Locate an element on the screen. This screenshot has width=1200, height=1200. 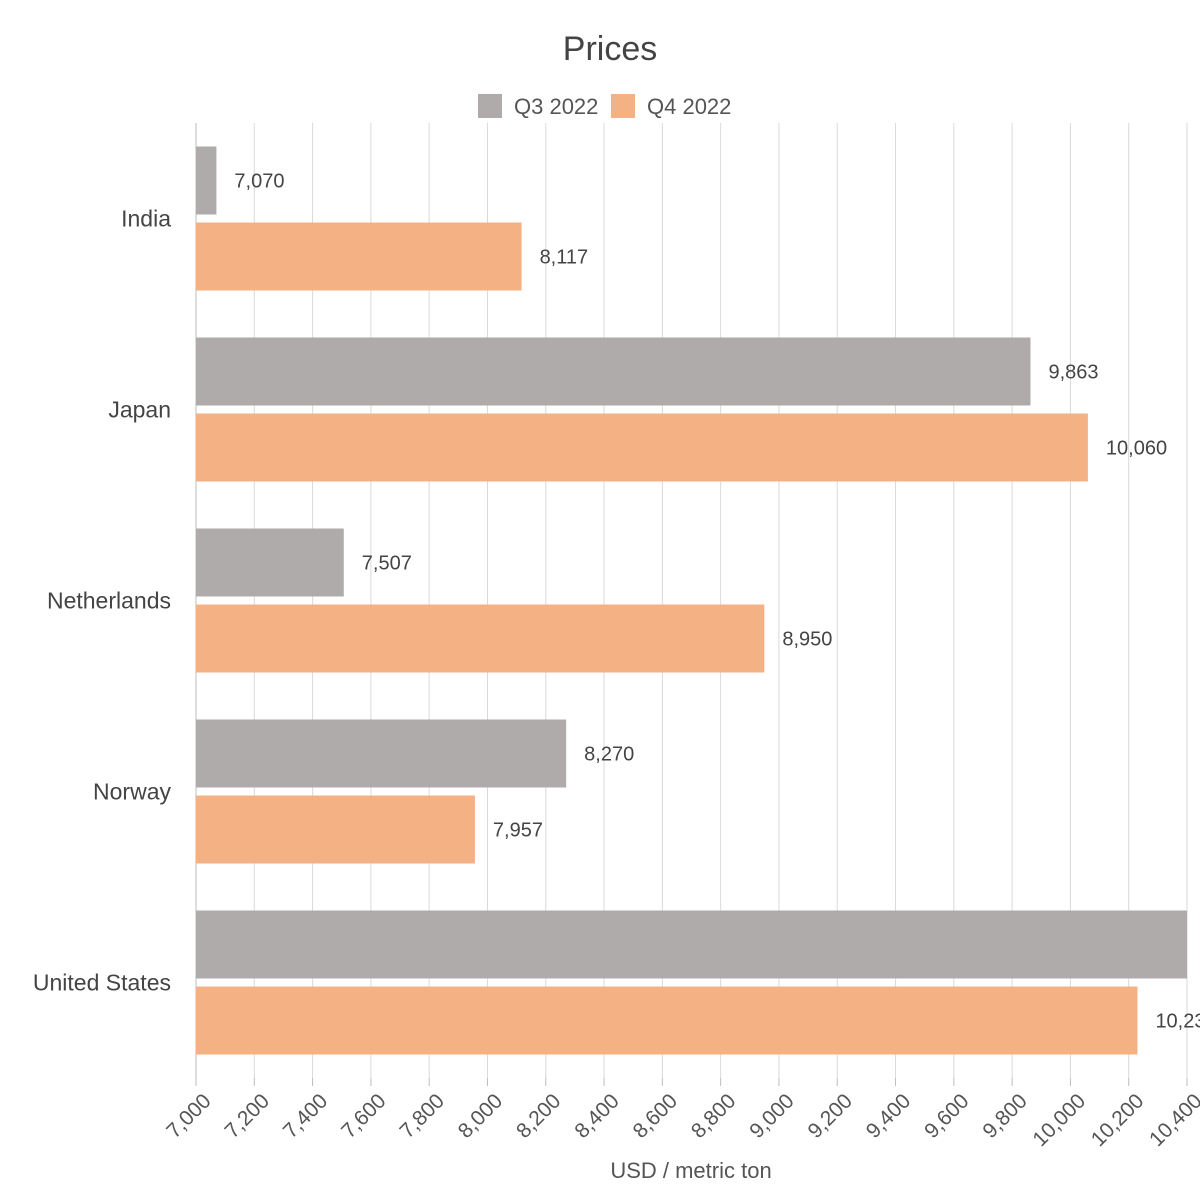
data-label: 8,950 is located at coordinates (807, 640).